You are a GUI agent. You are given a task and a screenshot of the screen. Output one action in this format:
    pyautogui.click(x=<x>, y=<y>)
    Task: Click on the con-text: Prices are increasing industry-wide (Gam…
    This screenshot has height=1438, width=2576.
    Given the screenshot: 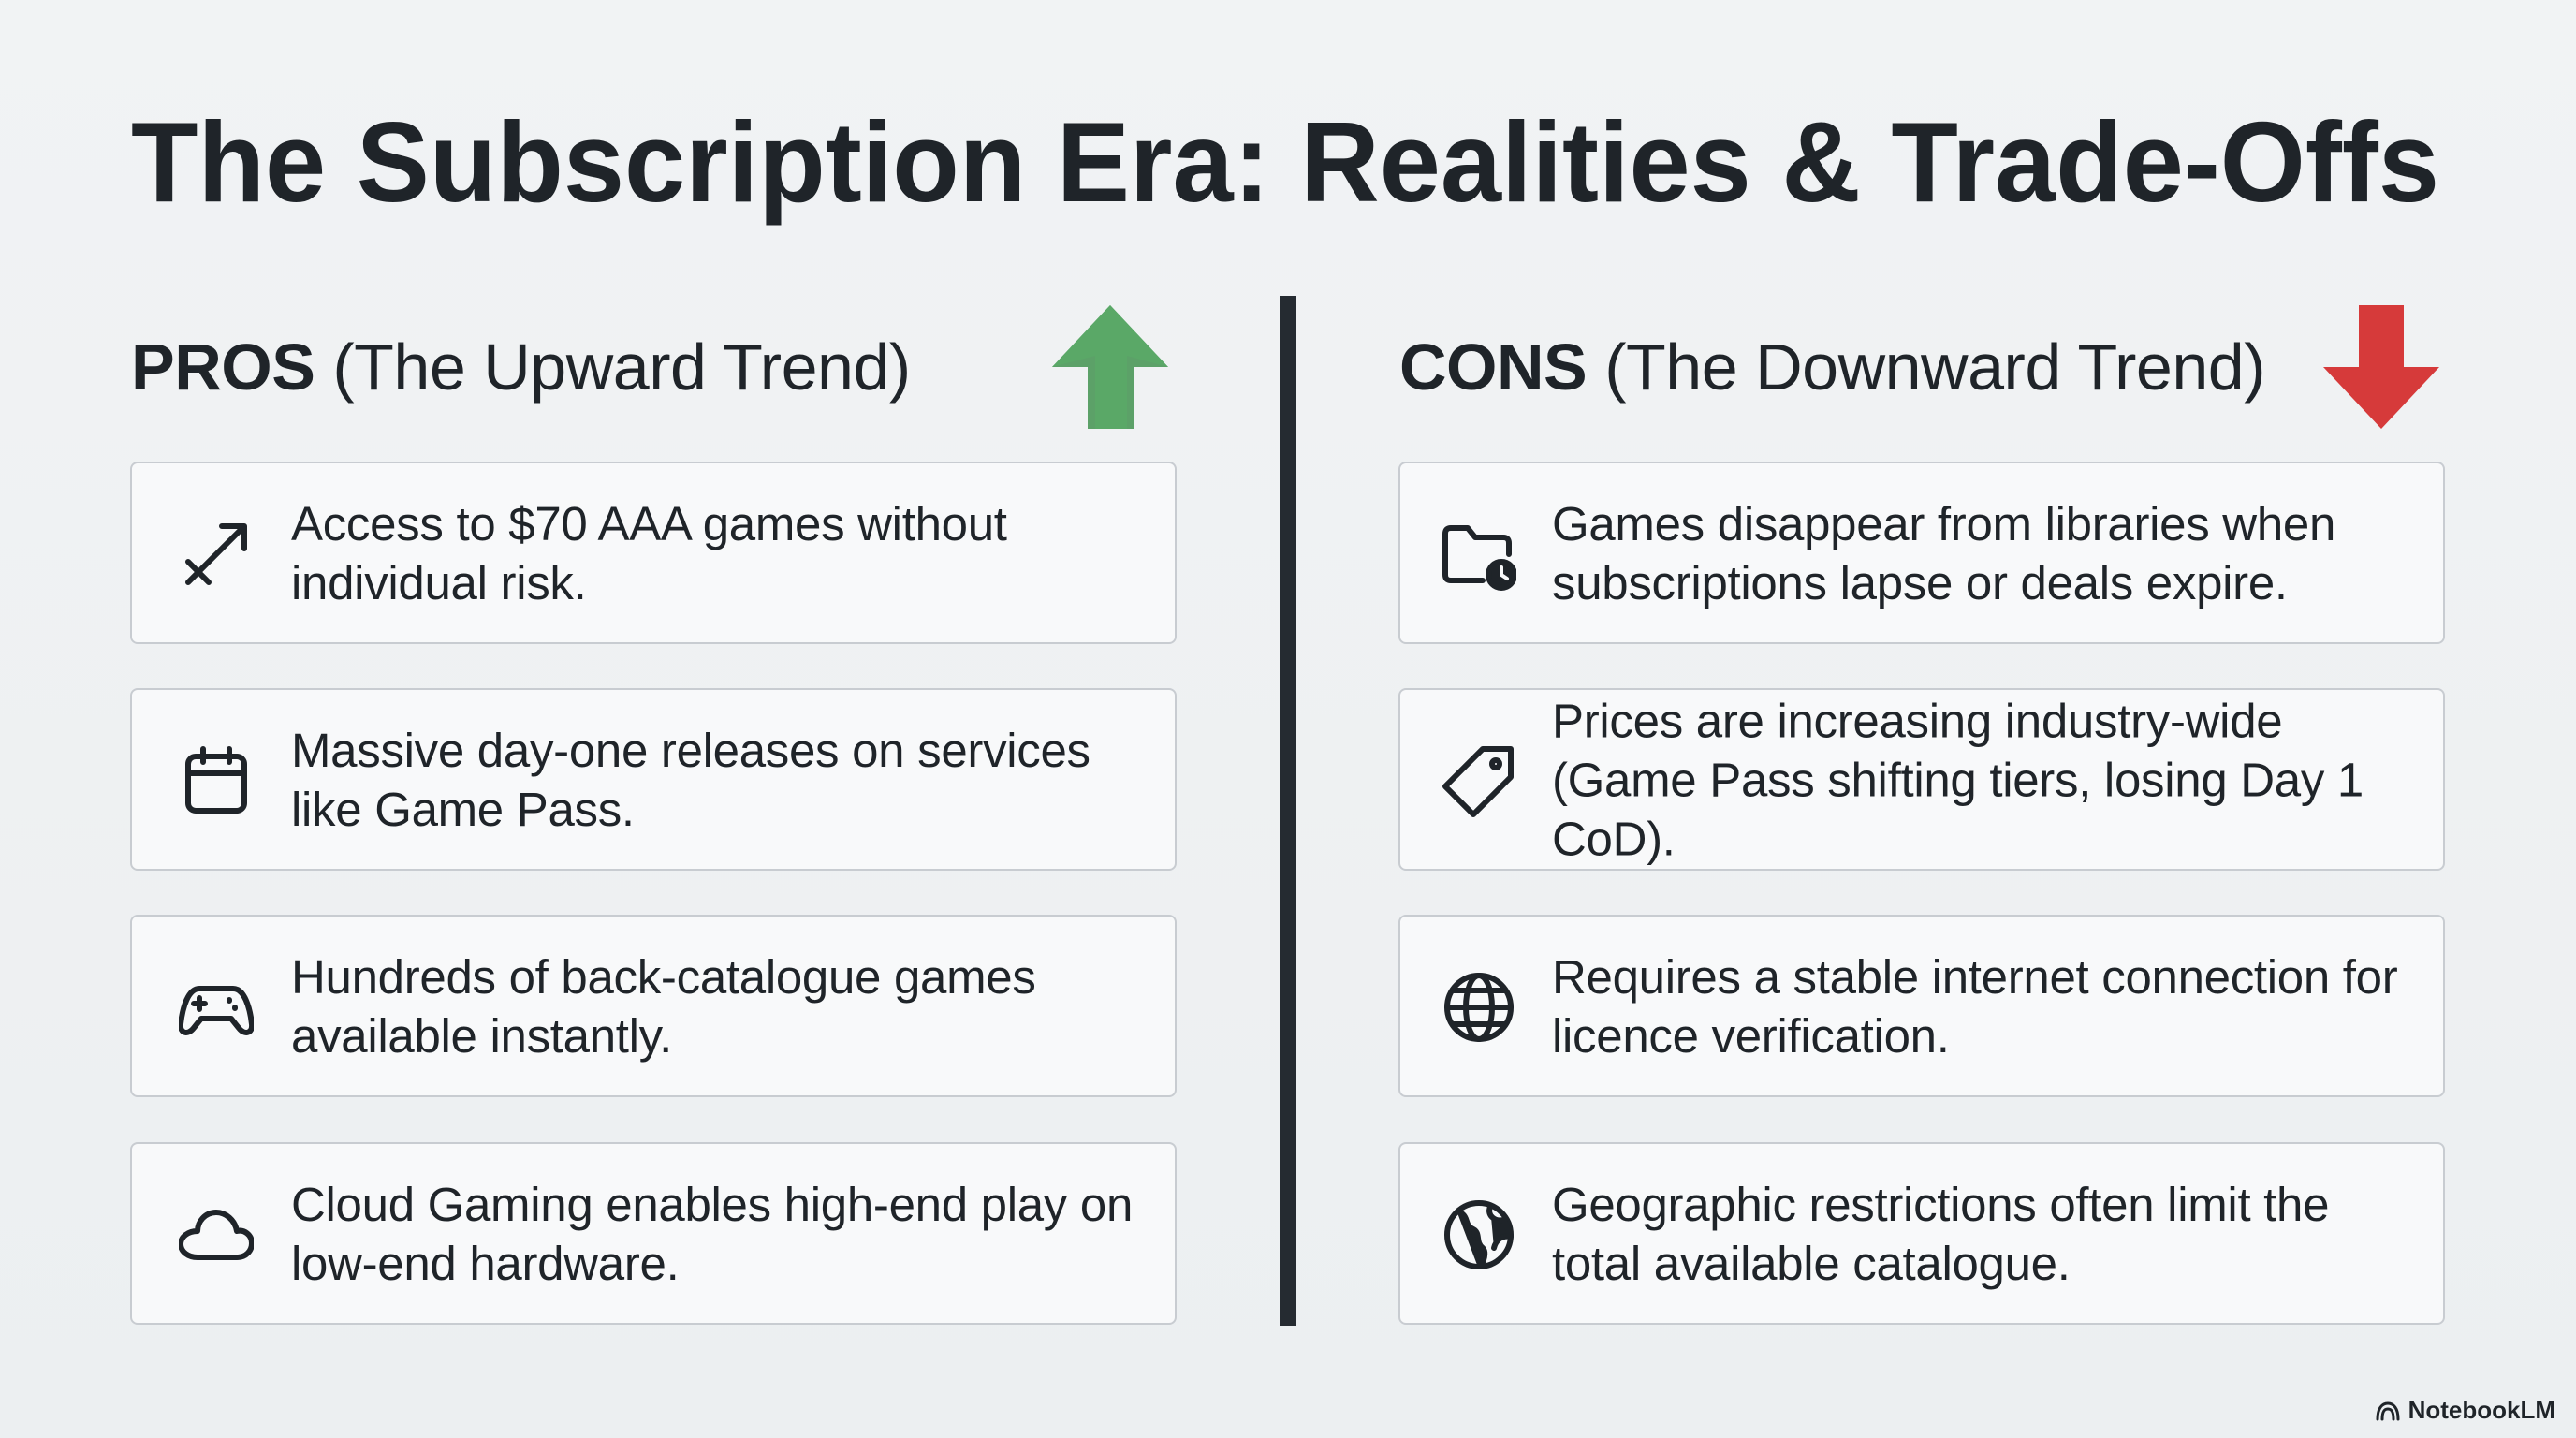 What is the action you would take?
    pyautogui.click(x=1958, y=779)
    